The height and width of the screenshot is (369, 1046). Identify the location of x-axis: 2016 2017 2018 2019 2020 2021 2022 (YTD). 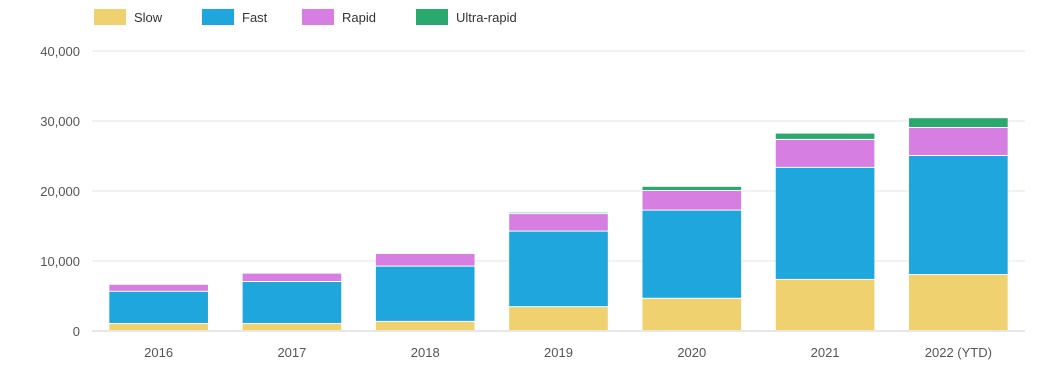
(568, 352).